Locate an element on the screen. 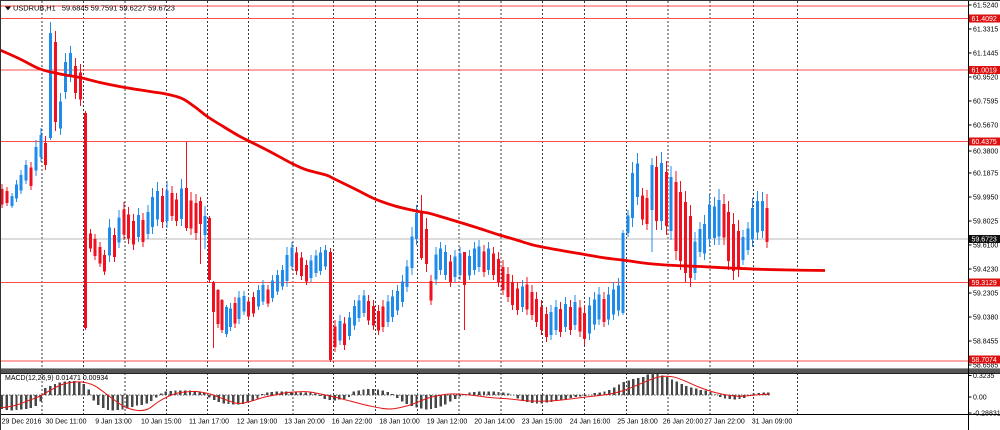 The width and height of the screenshot is (1000, 430). svg-text: 16 Jan 22:00 is located at coordinates (352, 422).